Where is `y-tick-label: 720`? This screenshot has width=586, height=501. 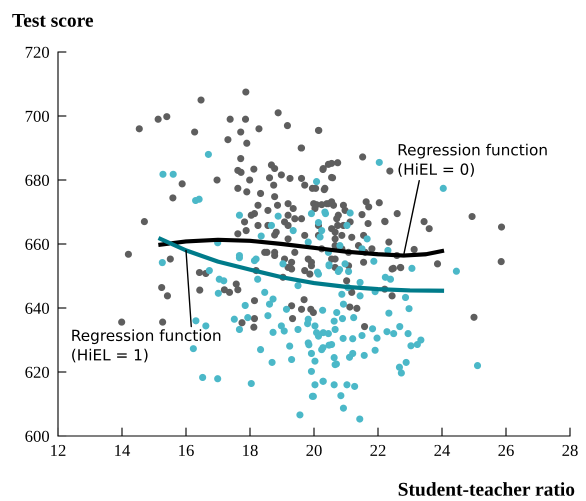
y-tick-label: 720 is located at coordinates (38, 52).